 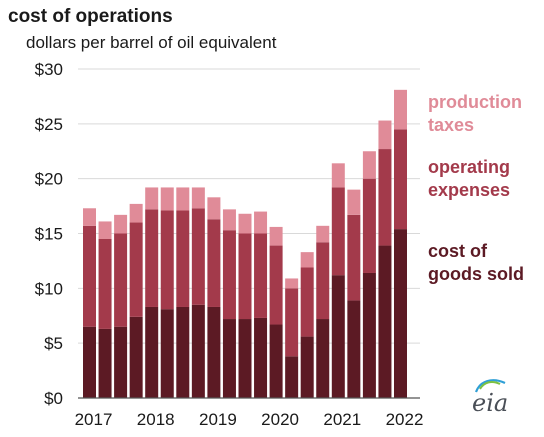 I want to click on eia-logo-text: eia, so click(x=490, y=403).